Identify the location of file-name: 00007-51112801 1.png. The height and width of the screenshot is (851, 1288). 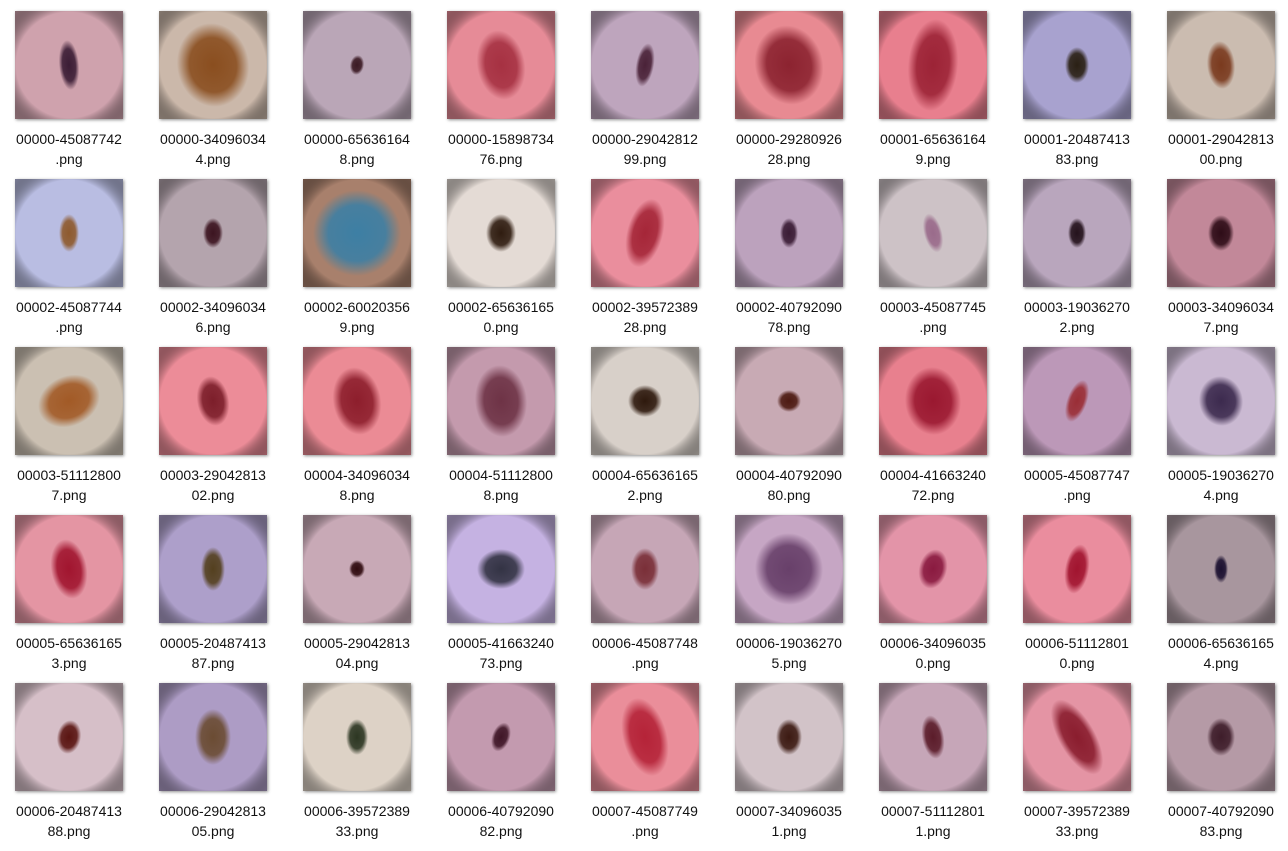
(933, 821).